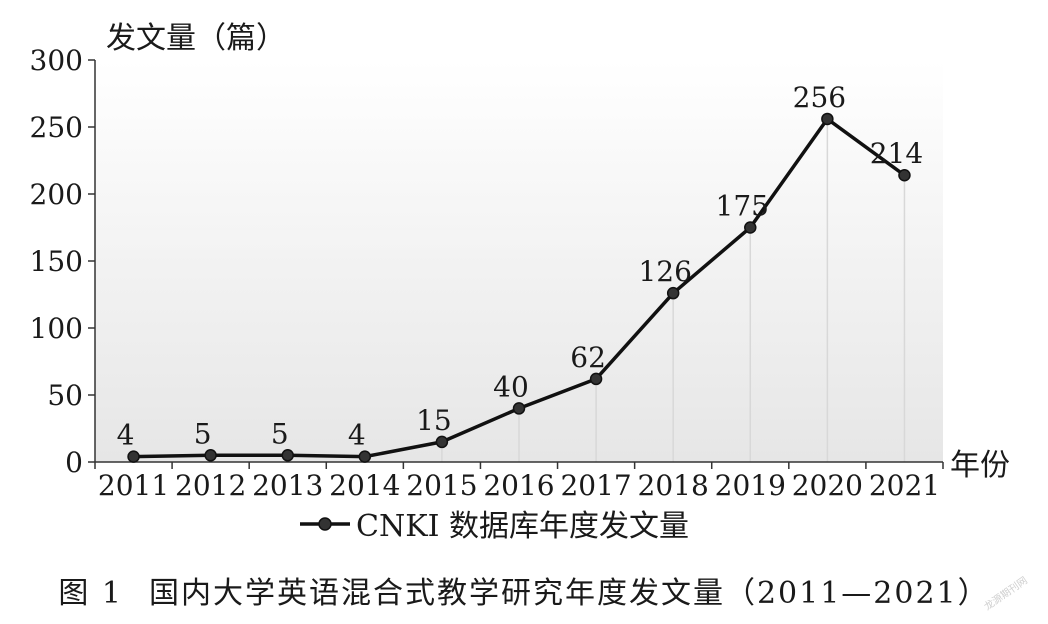 This screenshot has height=624, width=1048. Describe the element at coordinates (569, 593) in the screenshot. I see `figure-title: 国内大学英语混合式教学研究年度发文量（2011—2021）` at that location.